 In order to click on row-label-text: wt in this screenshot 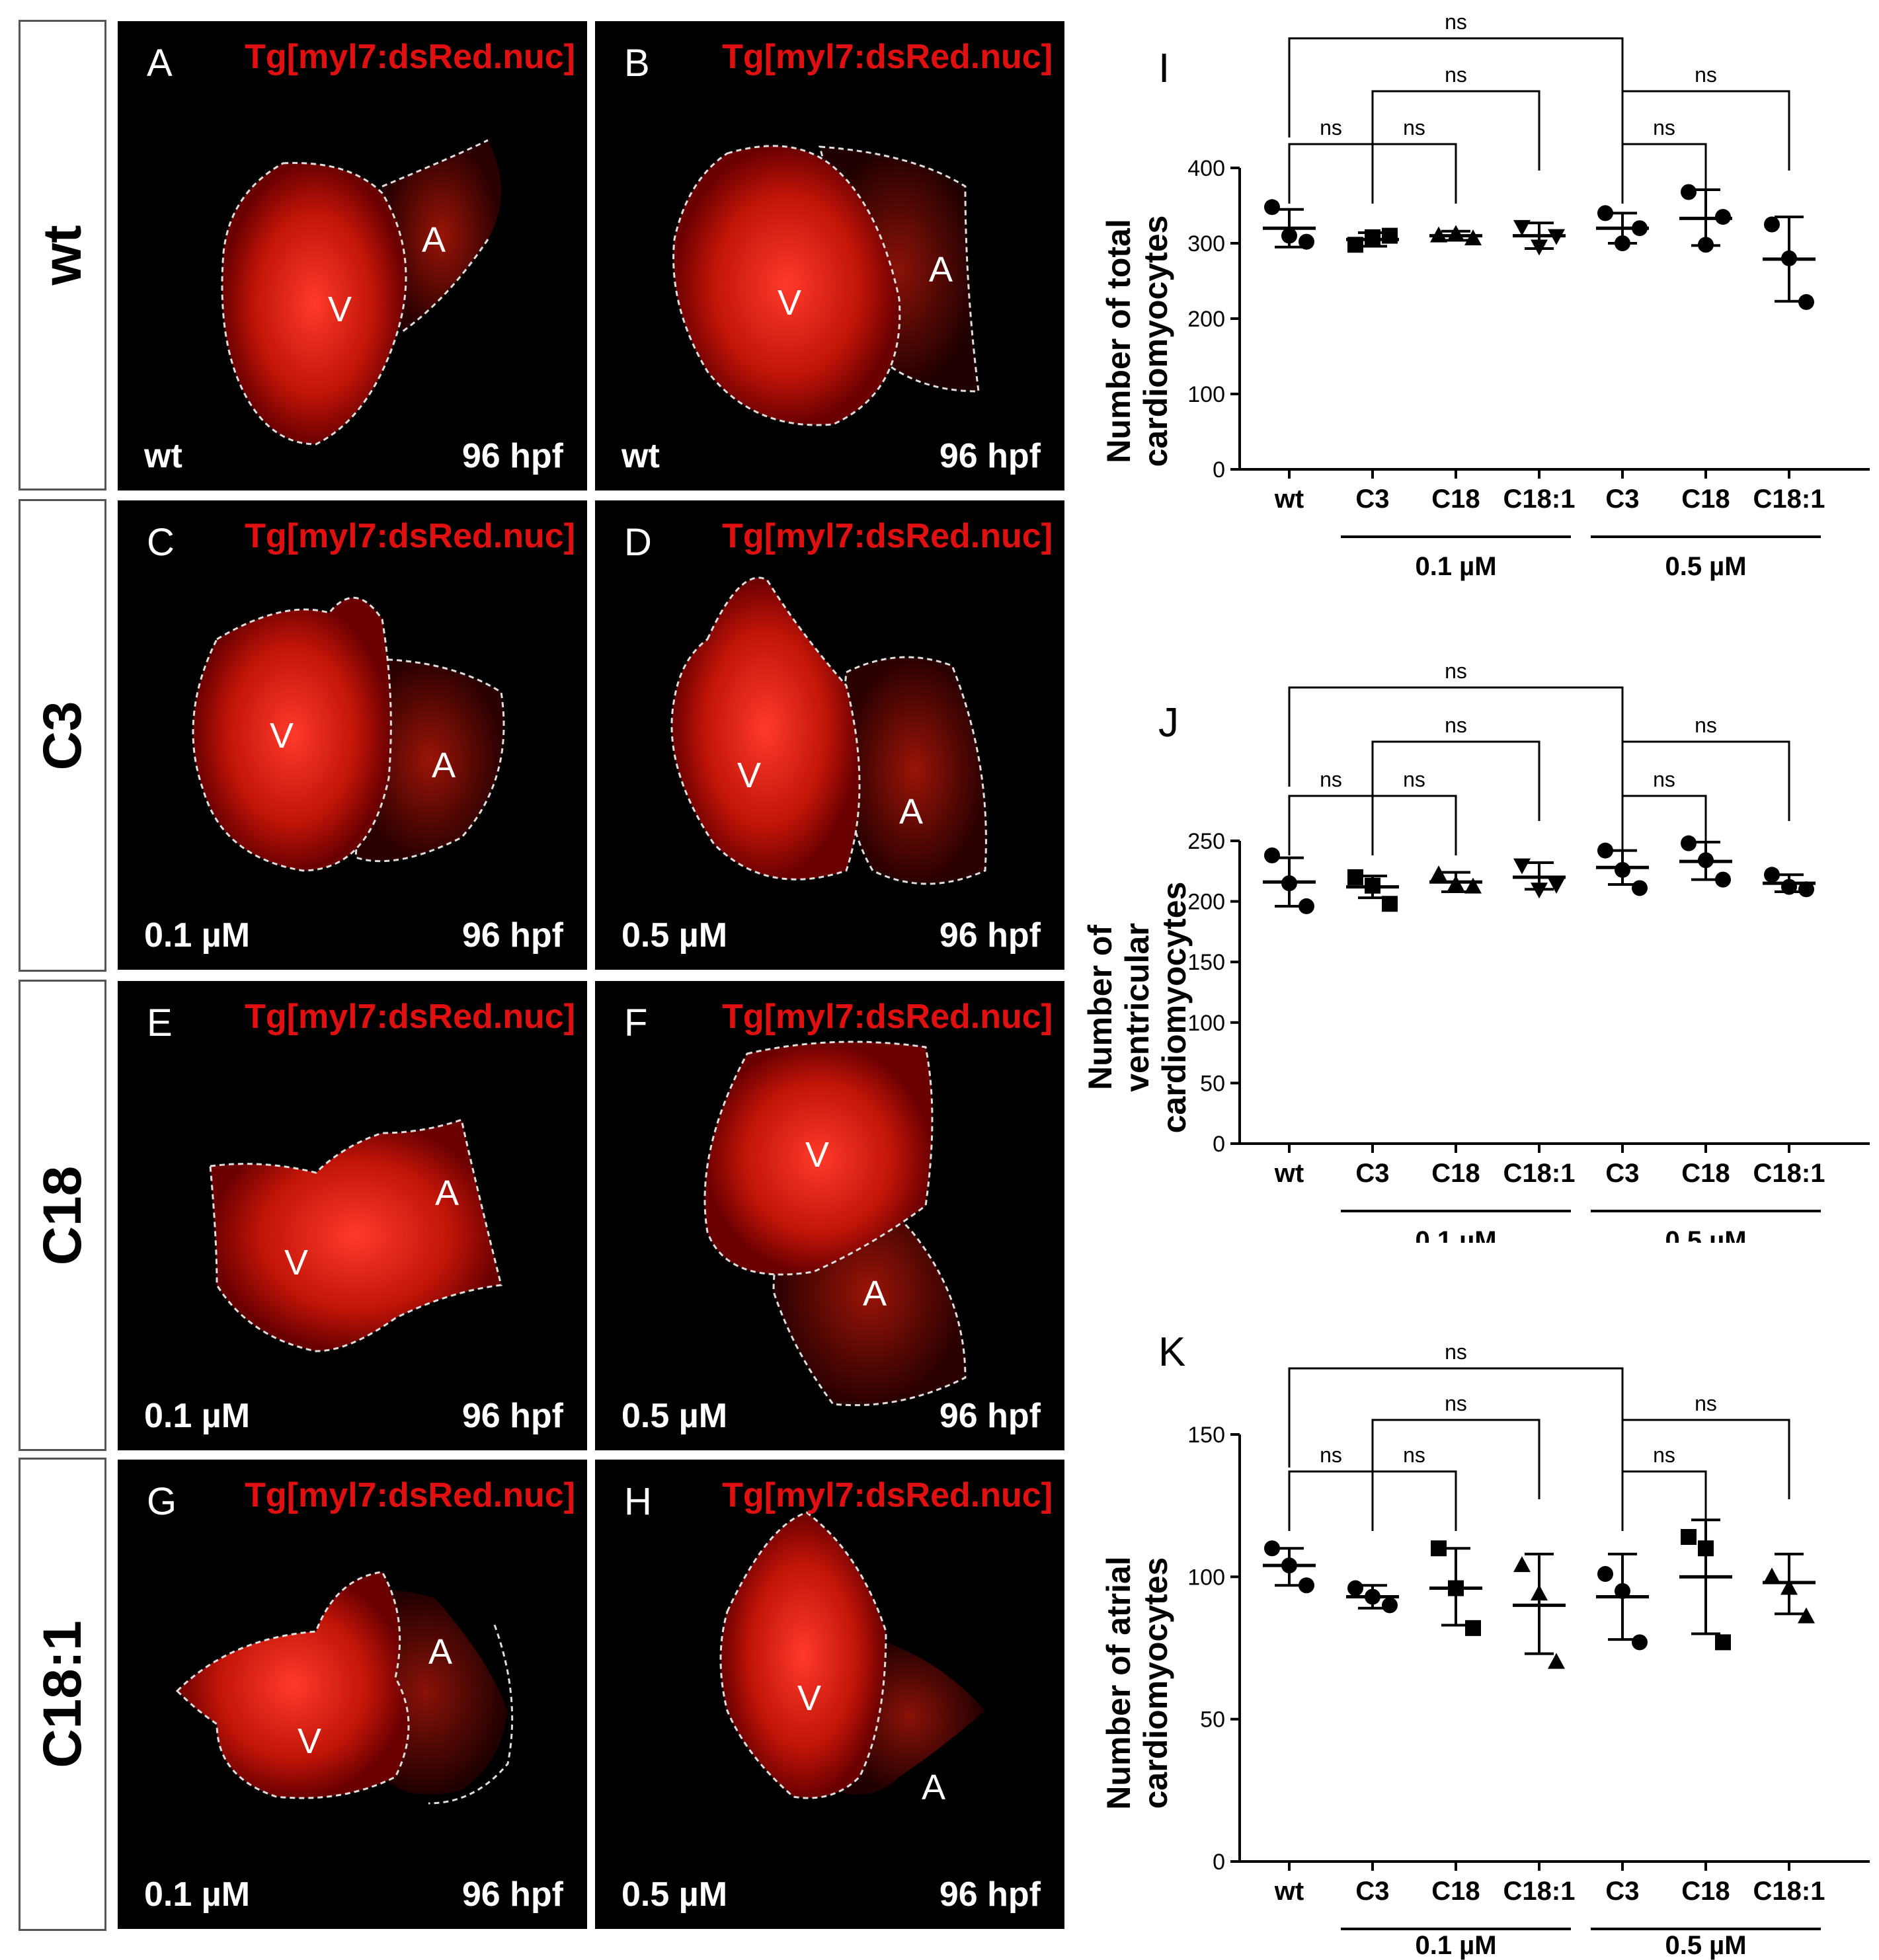, I will do `click(62, 255)`.